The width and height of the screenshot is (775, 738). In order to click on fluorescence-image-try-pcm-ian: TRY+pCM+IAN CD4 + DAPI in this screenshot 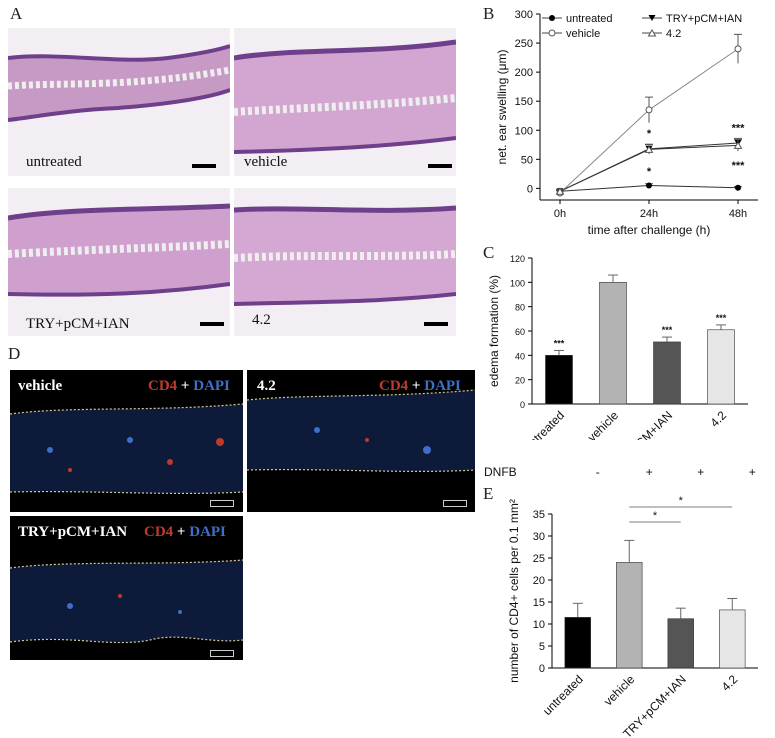, I will do `click(126, 588)`.